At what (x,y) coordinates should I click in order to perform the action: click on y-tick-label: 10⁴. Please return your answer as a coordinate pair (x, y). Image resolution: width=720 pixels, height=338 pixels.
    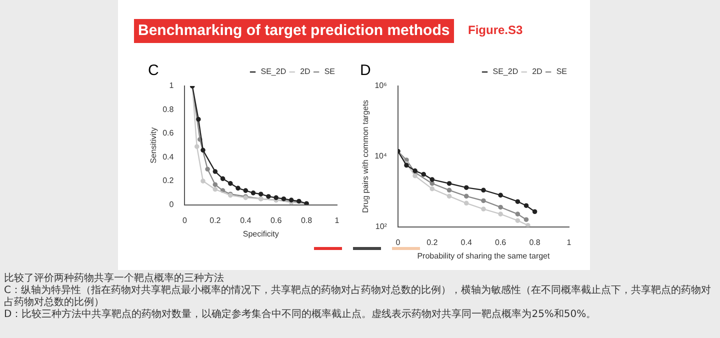
    Looking at the image, I should click on (381, 156).